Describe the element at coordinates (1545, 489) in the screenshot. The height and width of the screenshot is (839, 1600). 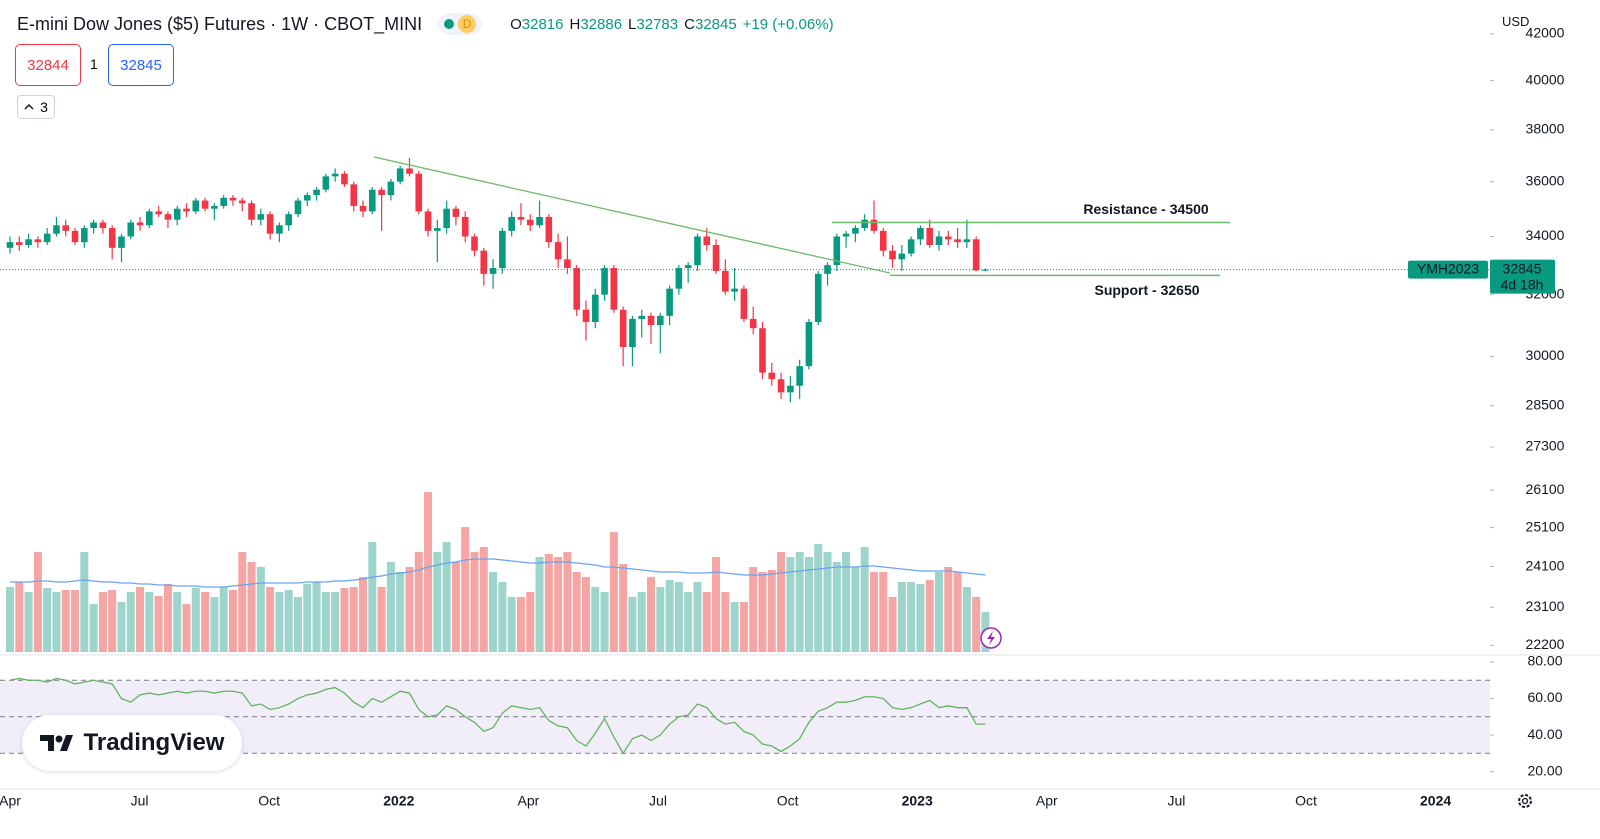
I see `y-tick-label: 26100` at that location.